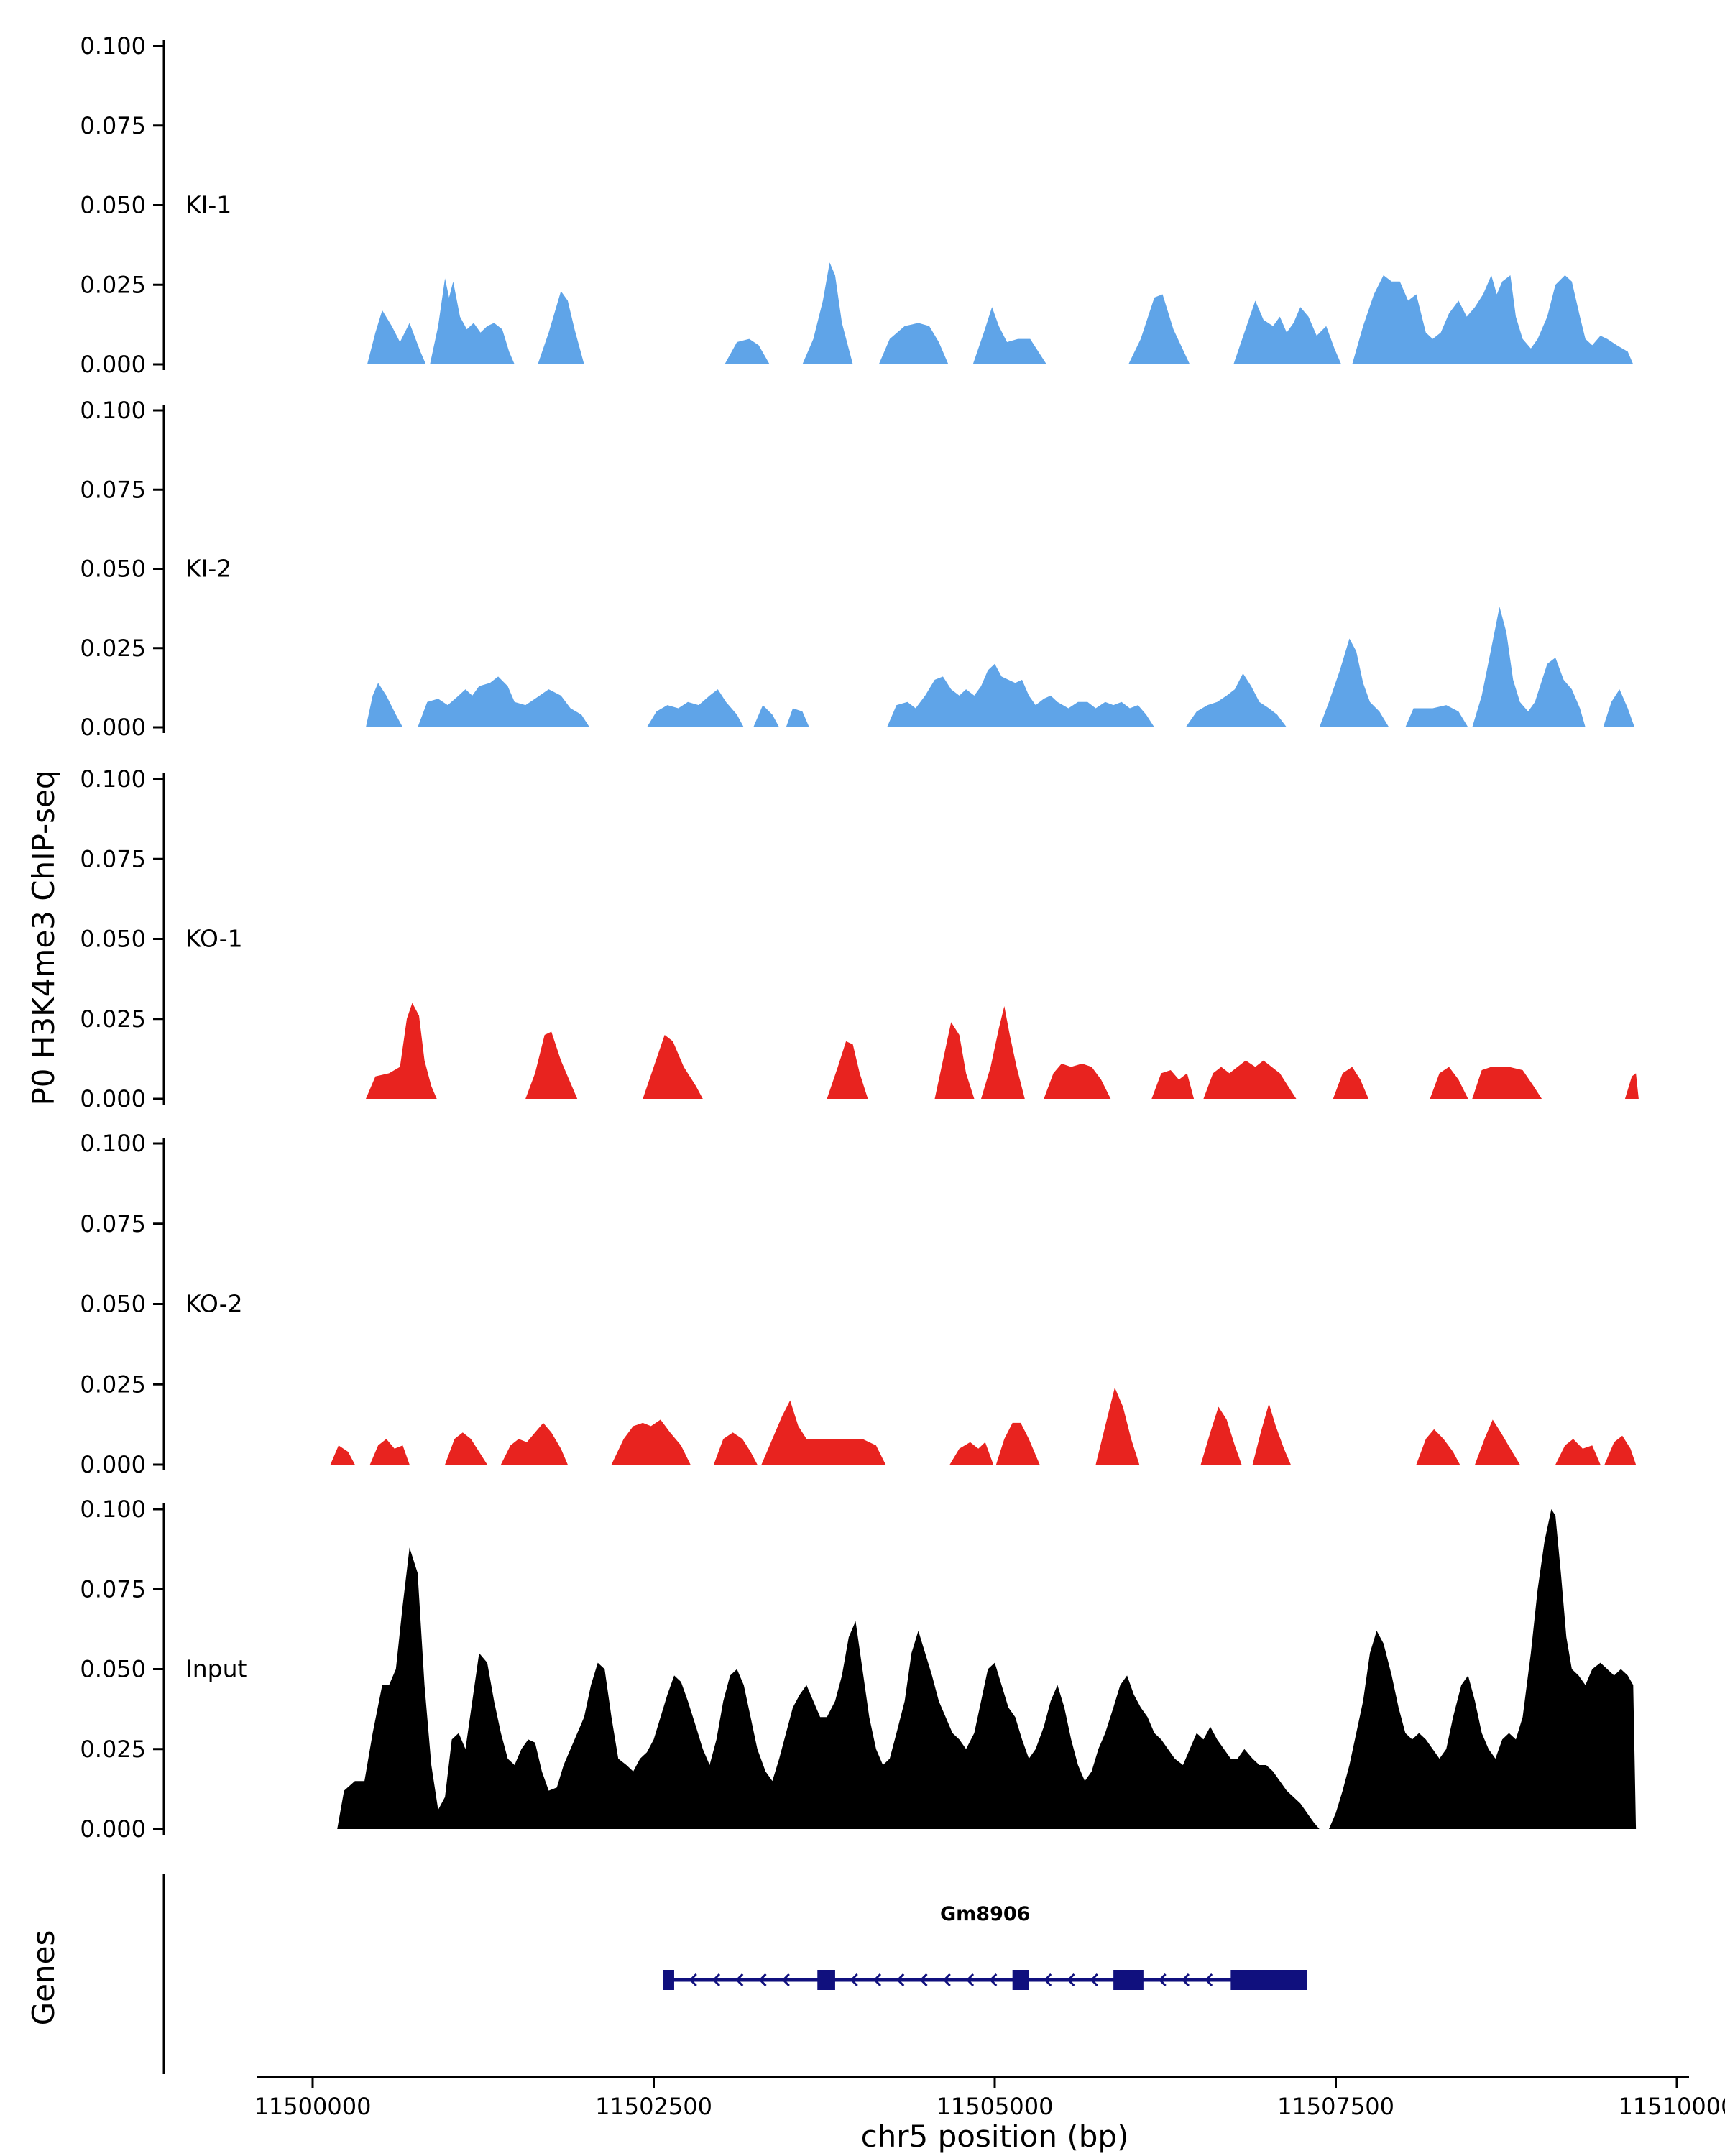  Describe the element at coordinates (858, 1304) in the screenshot. I see `track-KO-2: 0.100 0.075 0.050 0.025 0.000 KO-2` at that location.